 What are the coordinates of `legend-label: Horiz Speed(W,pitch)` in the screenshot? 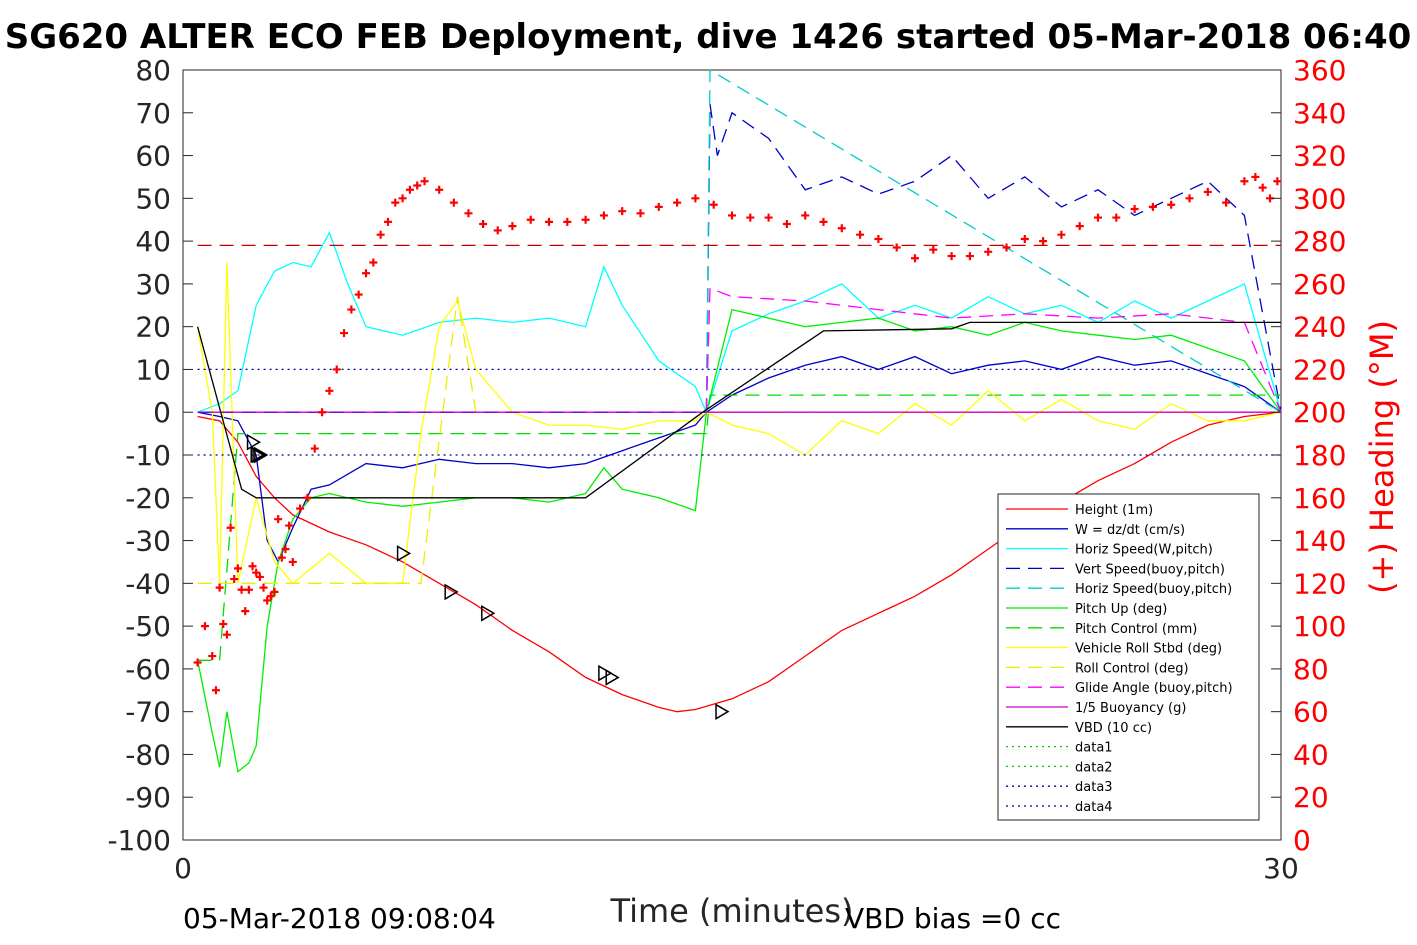 It's located at (1144, 550).